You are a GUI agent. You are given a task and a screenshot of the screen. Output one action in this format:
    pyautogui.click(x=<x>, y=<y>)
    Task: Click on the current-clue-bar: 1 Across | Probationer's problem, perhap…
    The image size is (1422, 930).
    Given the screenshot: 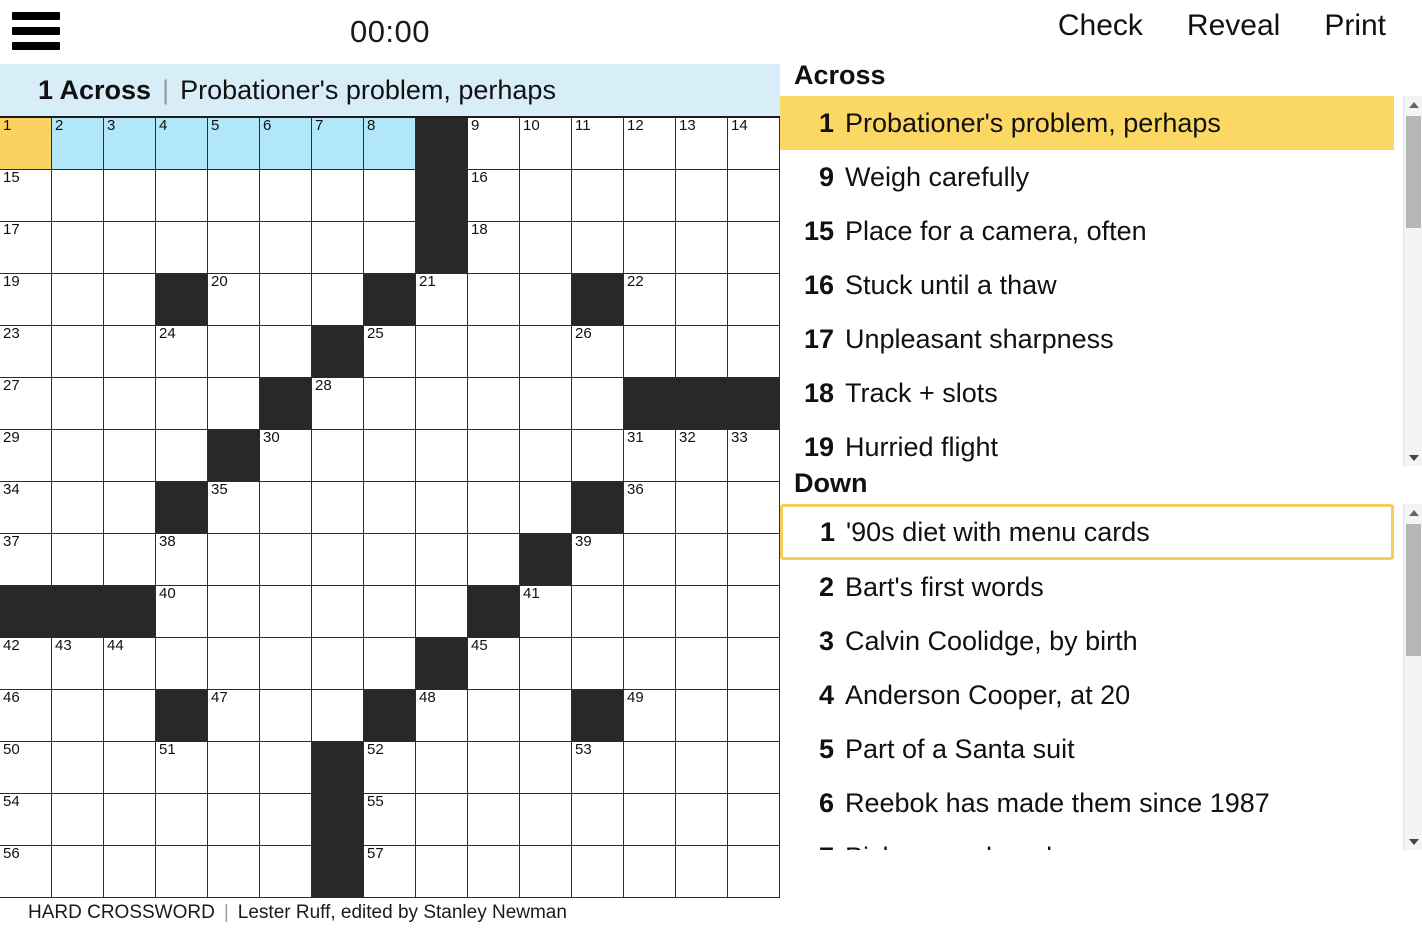 What is the action you would take?
    pyautogui.click(x=390, y=90)
    